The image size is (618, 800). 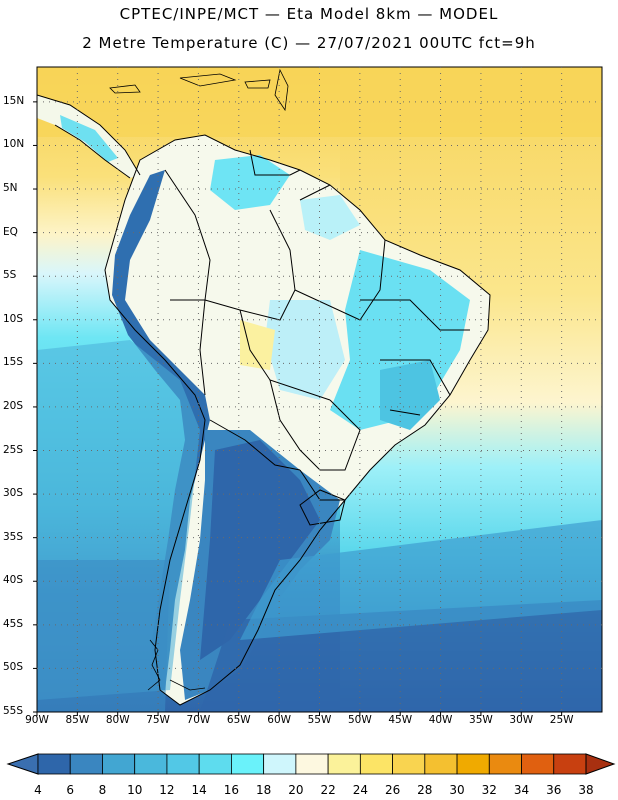 I want to click on lon-label: 60W, so click(x=279, y=720).